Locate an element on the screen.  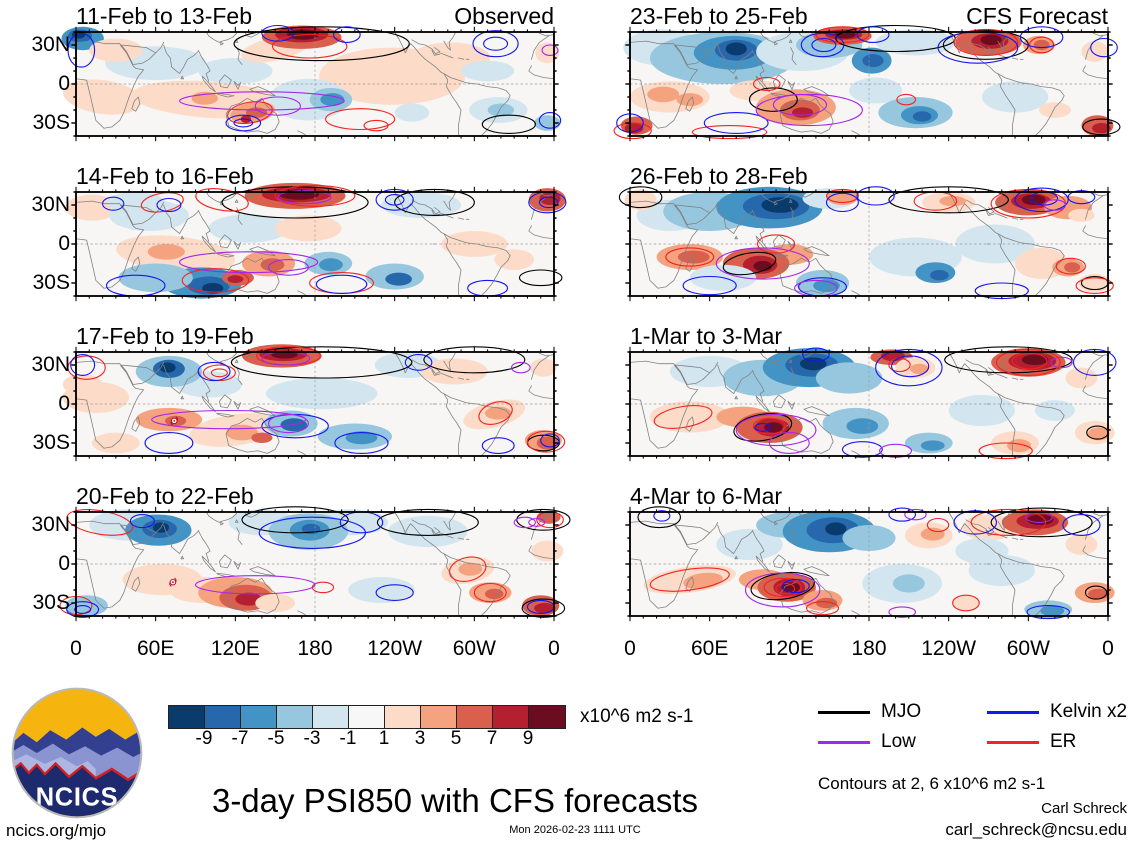
map-panel-14-feb-to-16-feb is located at coordinates (316, 242).